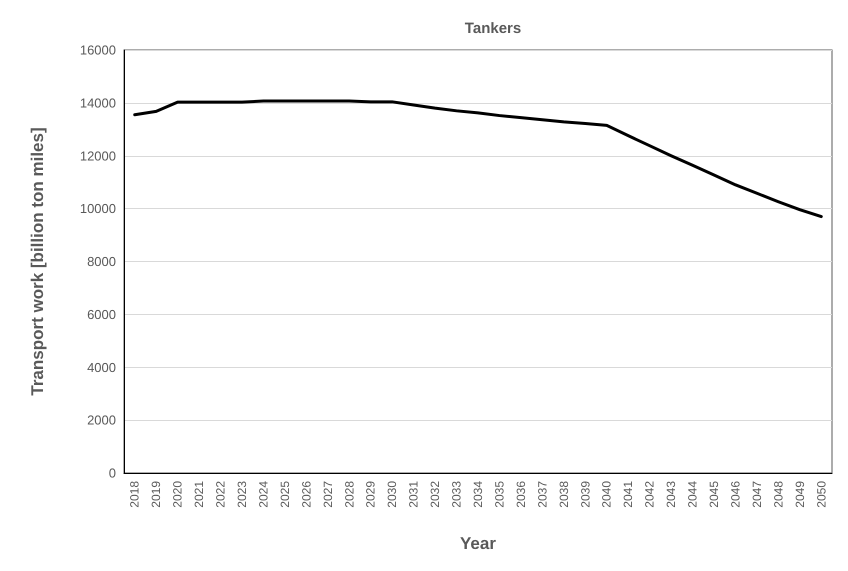 The image size is (848, 571). What do you see at coordinates (607, 494) in the screenshot?
I see `x-tick-label: 2040` at bounding box center [607, 494].